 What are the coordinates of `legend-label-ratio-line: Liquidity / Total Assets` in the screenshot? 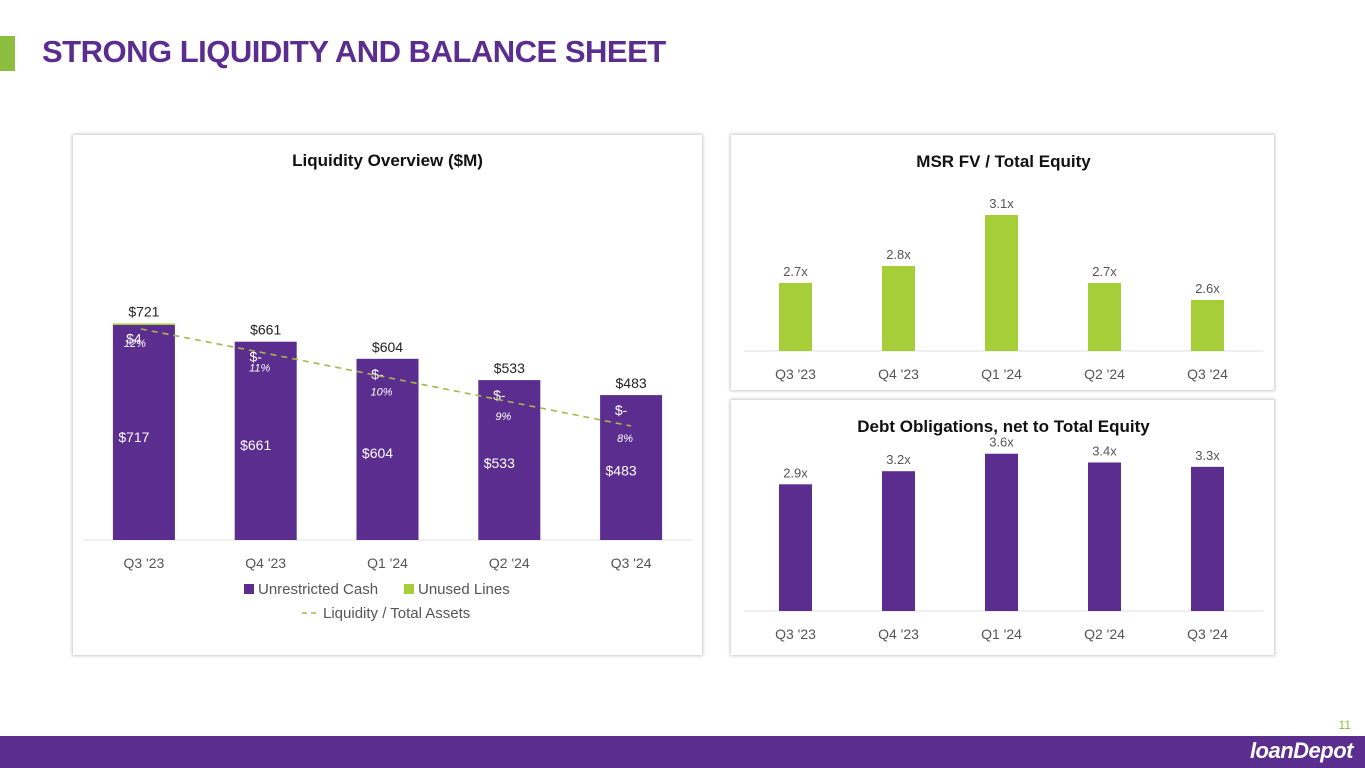 It's located at (396, 613).